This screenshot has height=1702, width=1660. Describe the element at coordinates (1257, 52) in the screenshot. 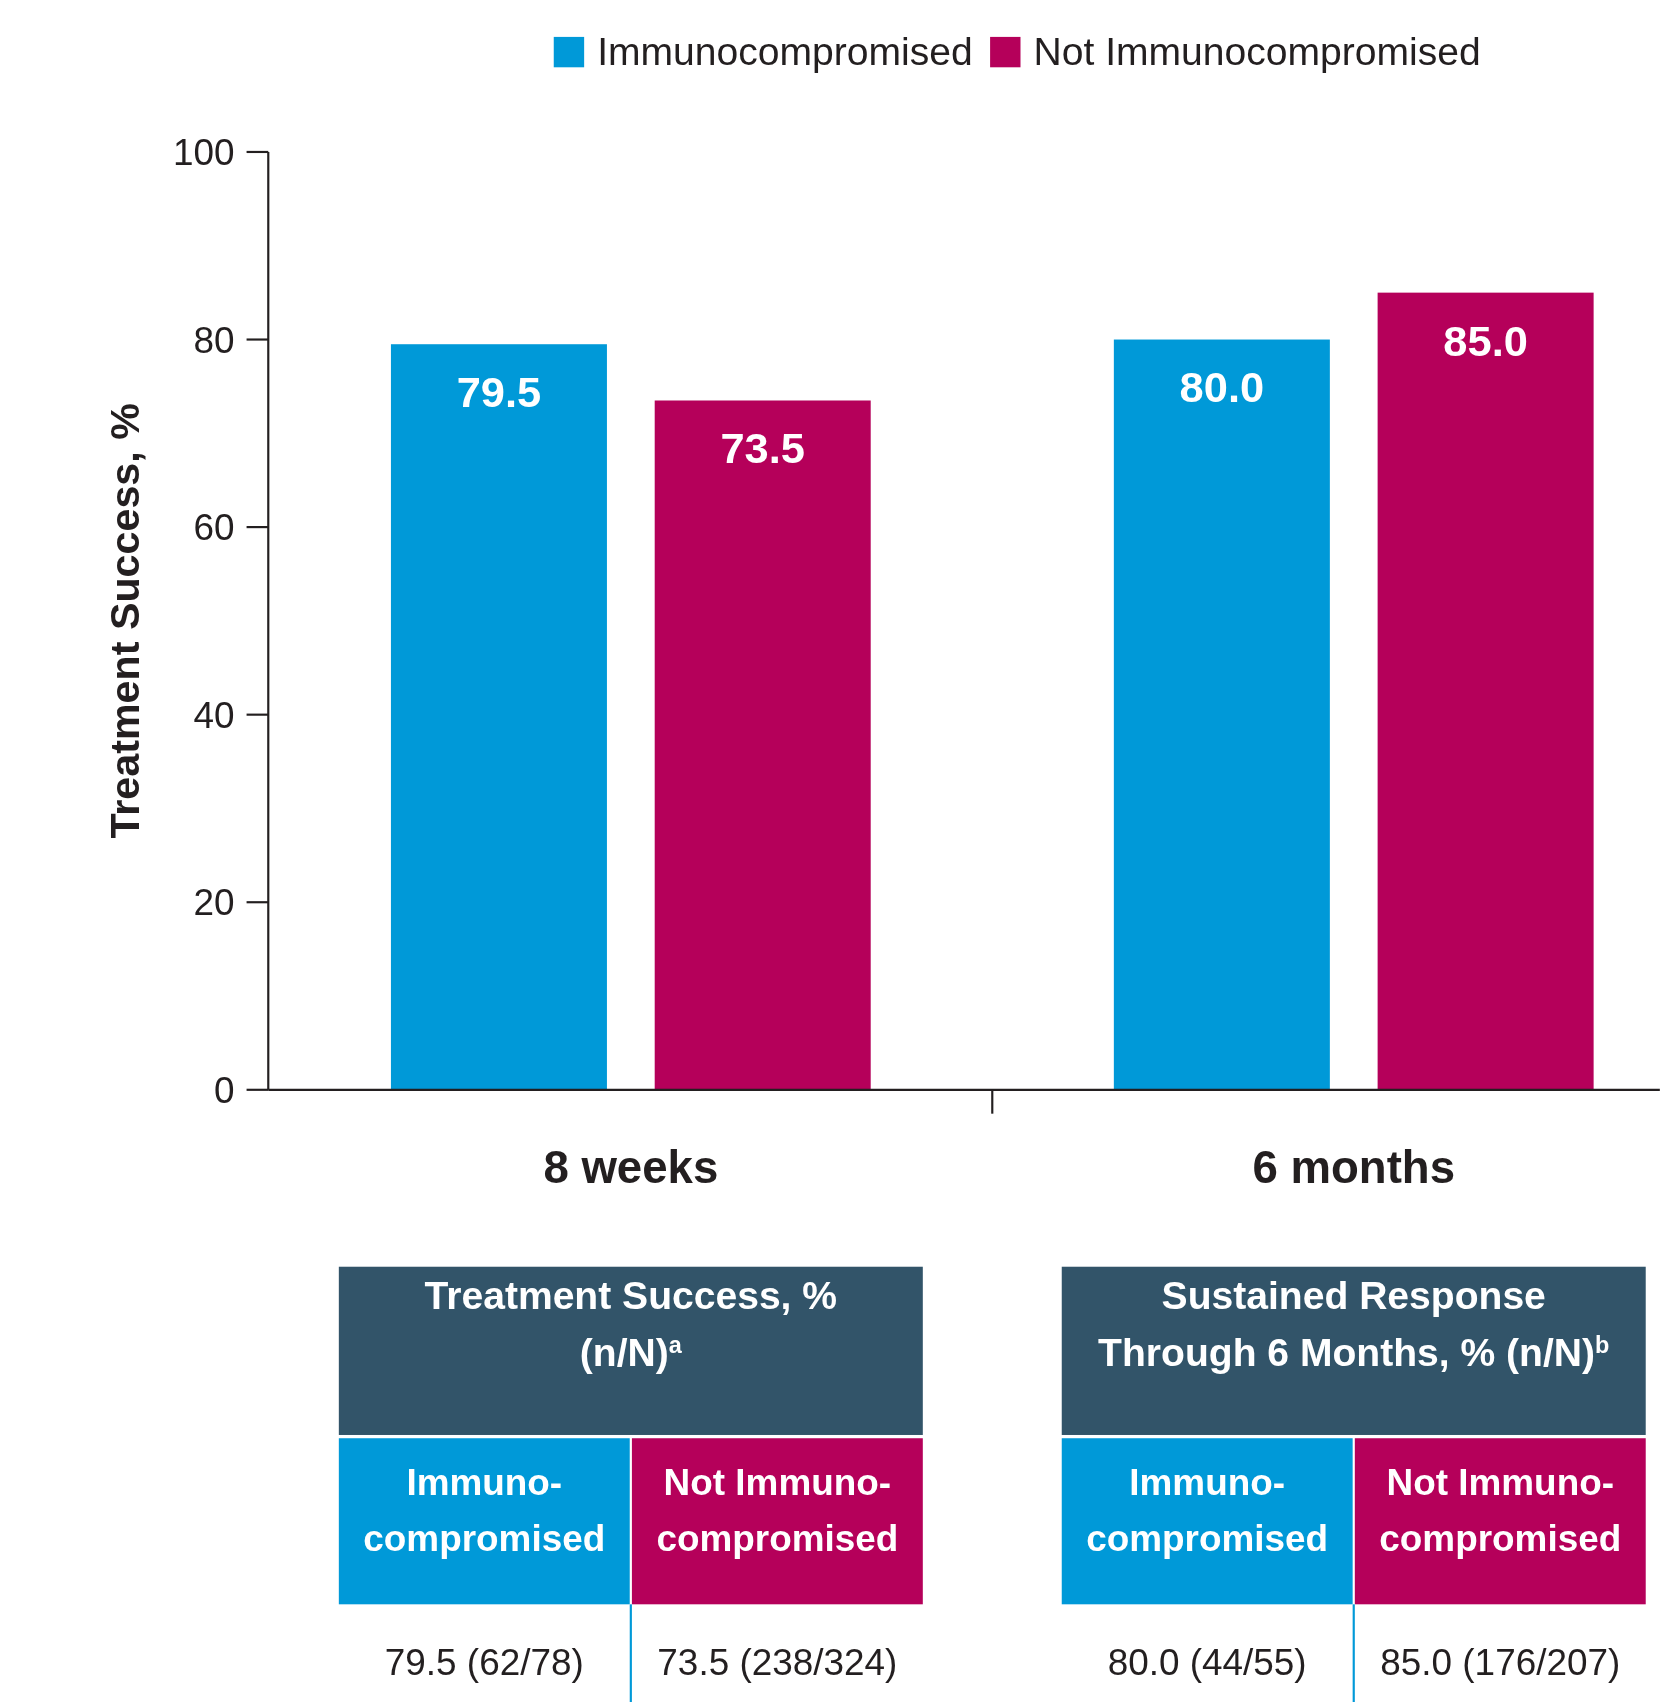

I see `legend-label: Not Immunocompromised` at that location.